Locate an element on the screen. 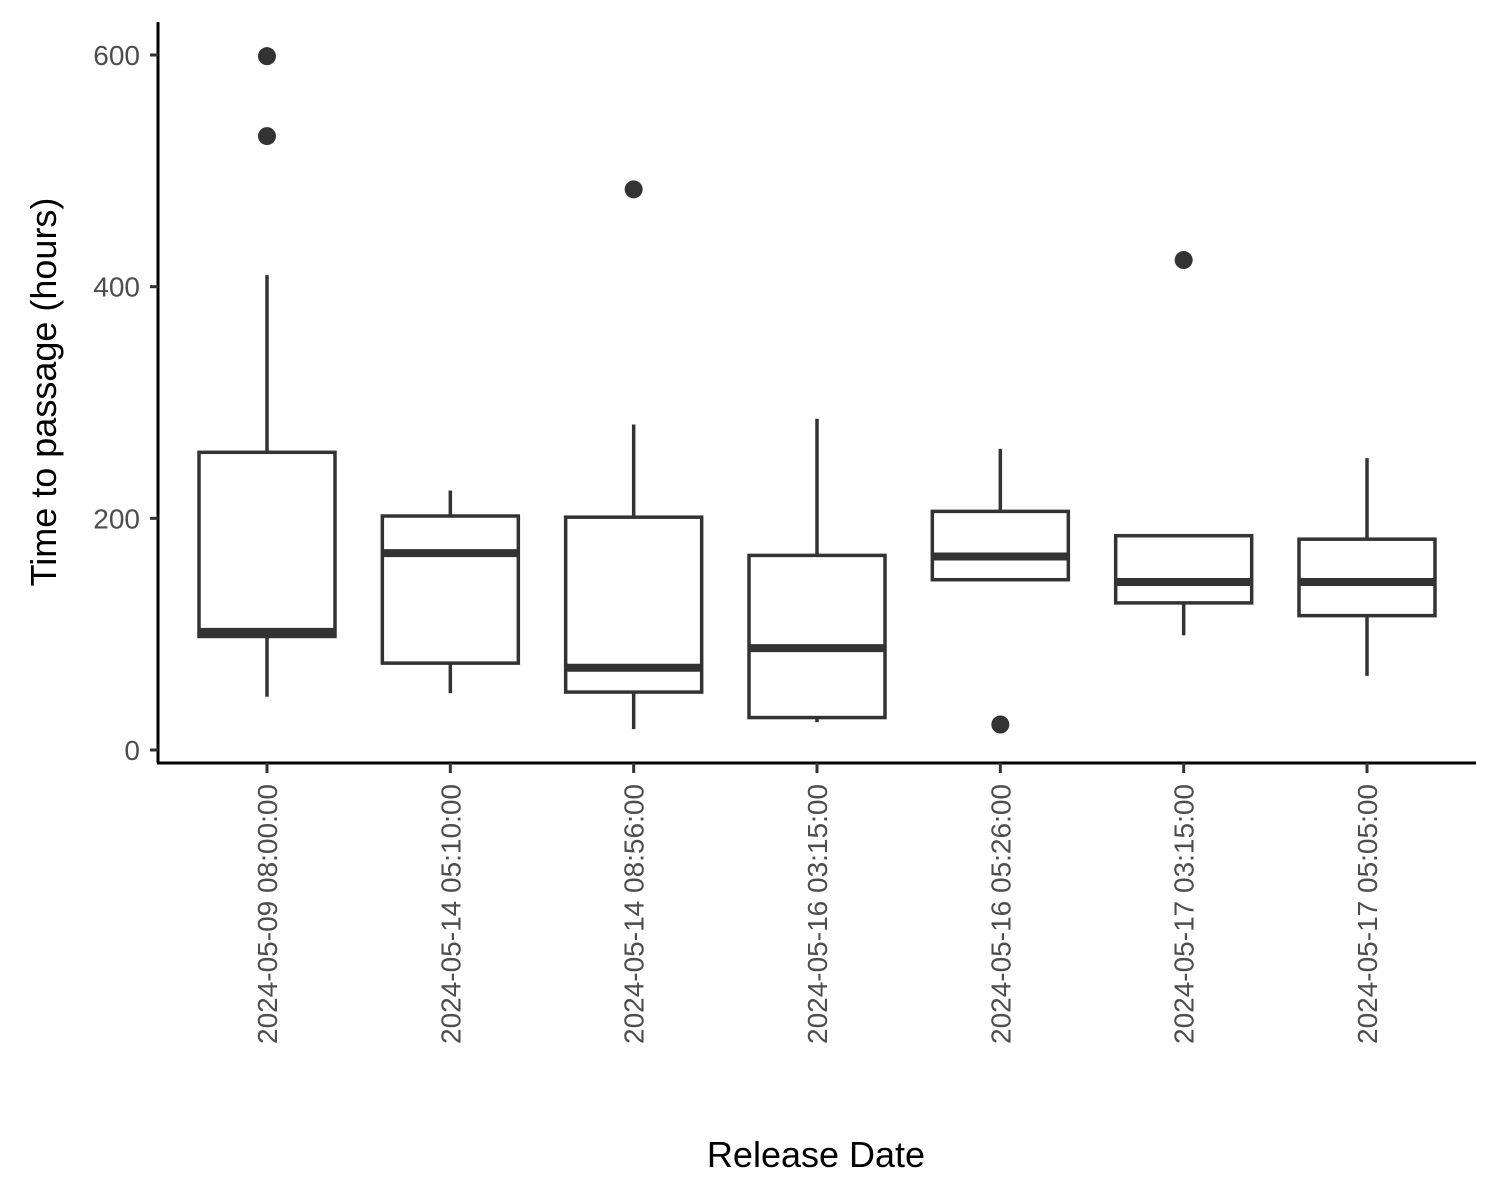 This screenshot has height=1200, width=1500. x-tick-label: 2024-05-16 03:15:00 is located at coordinates (817, 914).